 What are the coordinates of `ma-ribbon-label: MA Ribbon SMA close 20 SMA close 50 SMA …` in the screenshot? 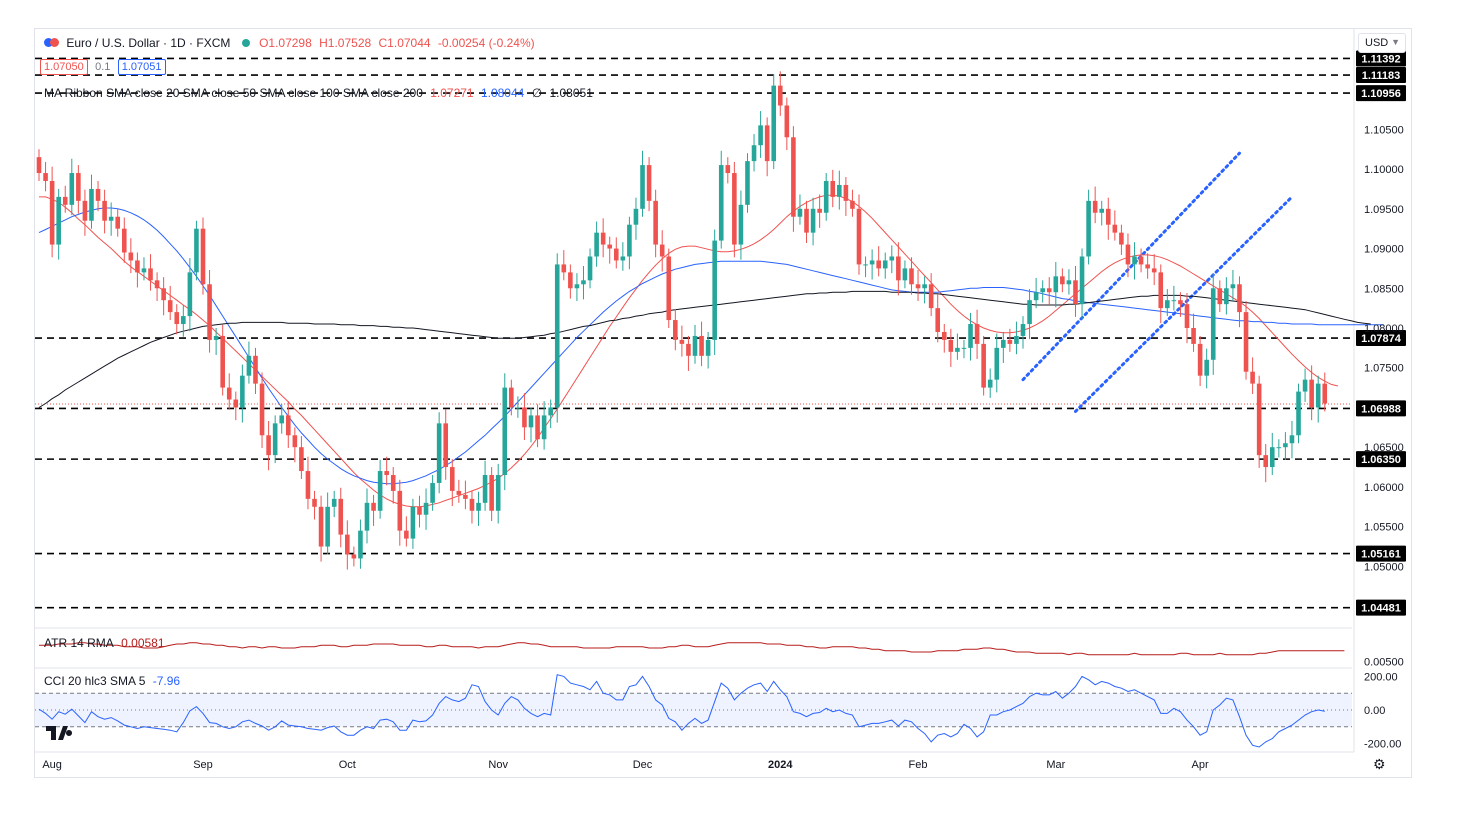 It's located at (233, 93).